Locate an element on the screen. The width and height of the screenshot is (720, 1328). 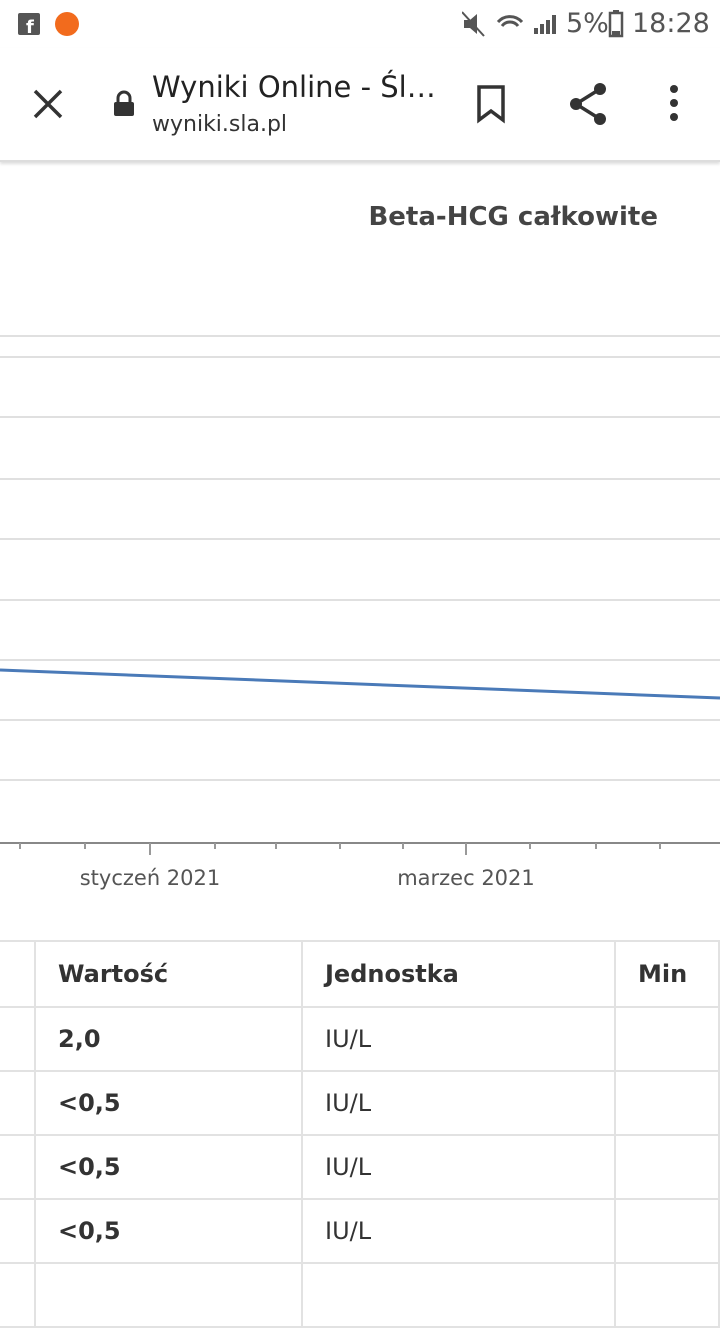
system-icons is located at coordinates (509, 24).